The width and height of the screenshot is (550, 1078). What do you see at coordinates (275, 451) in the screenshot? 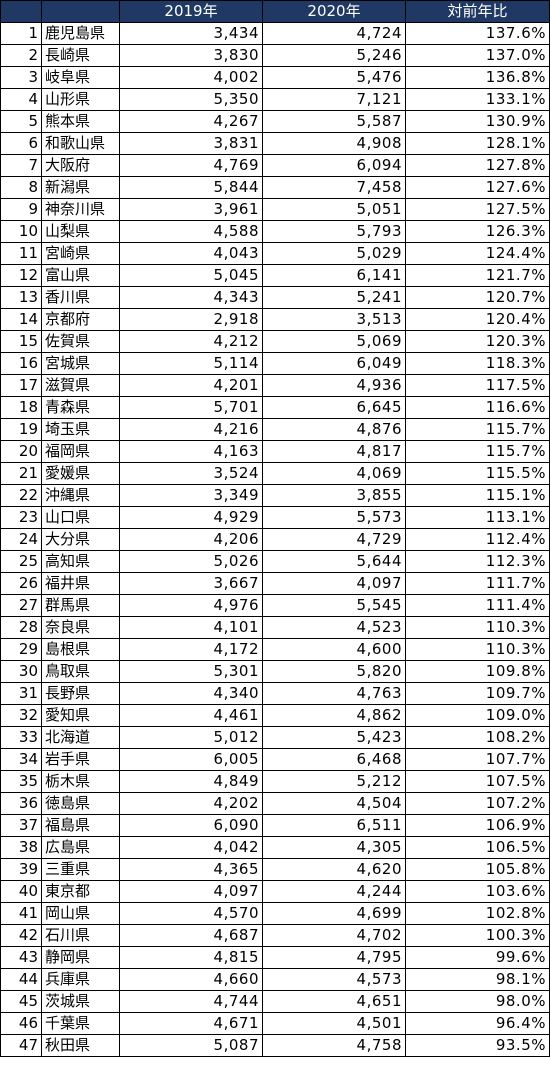
I see `table-row: 20 福岡県 4,163 4,817 115.7%` at bounding box center [275, 451].